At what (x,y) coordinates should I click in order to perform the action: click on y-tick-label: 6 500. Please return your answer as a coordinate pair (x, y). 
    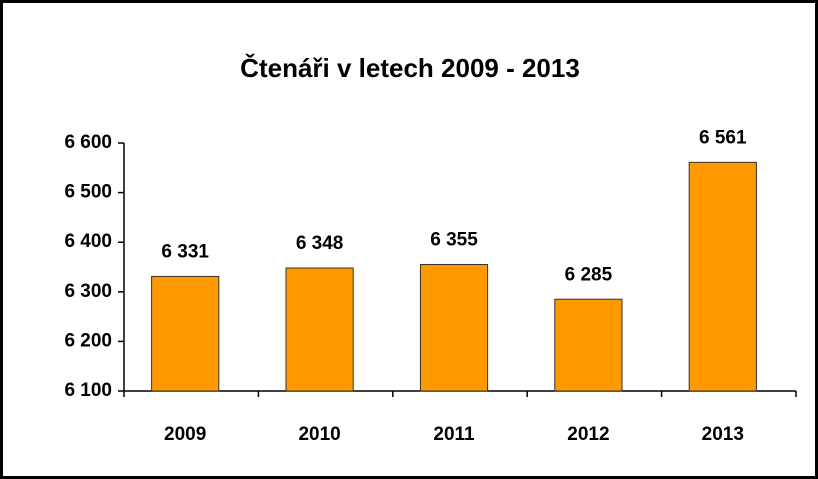
    Looking at the image, I should click on (88, 192).